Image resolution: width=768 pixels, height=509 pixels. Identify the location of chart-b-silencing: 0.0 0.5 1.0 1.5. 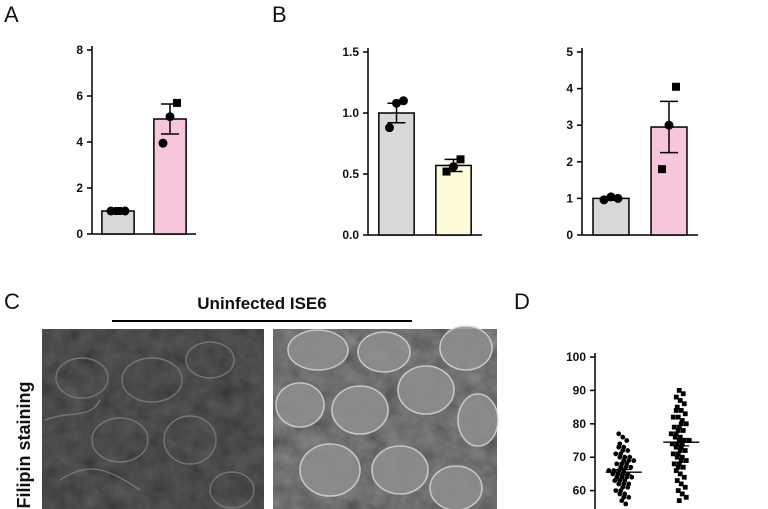
(412, 143).